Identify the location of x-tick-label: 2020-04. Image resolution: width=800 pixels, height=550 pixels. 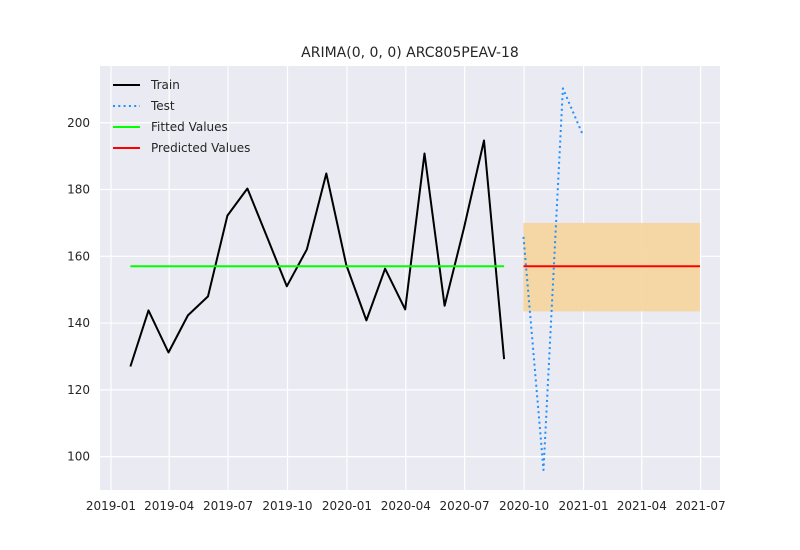
(406, 506).